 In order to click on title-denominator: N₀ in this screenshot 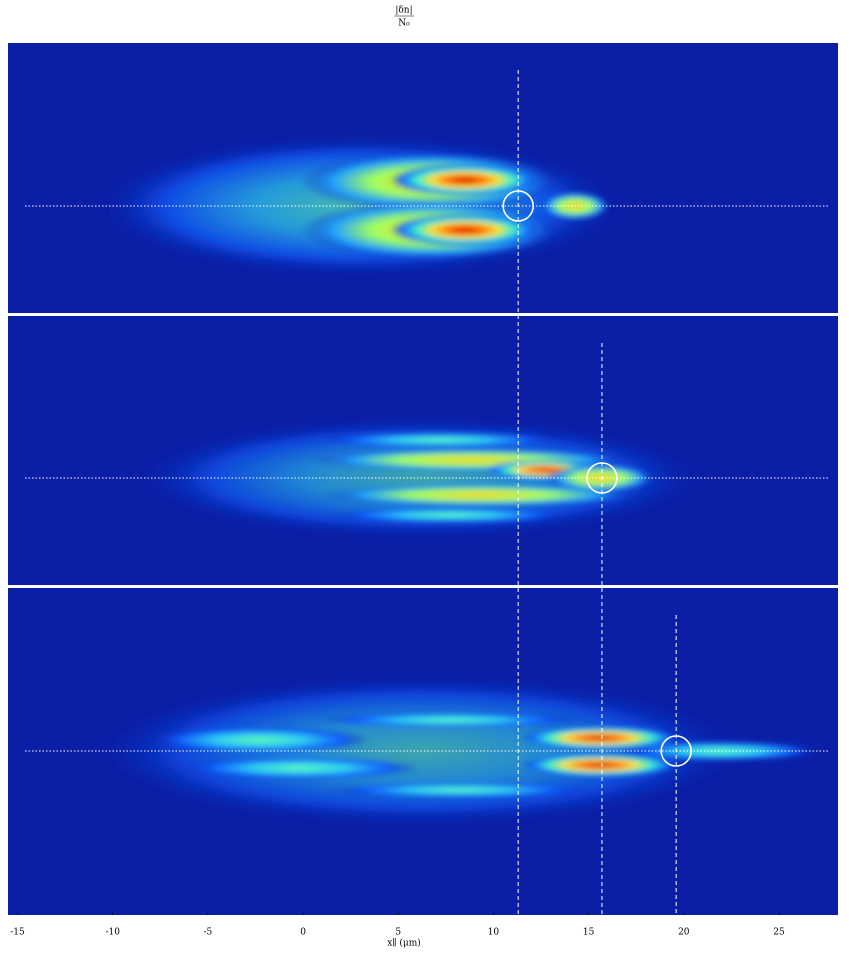, I will do `click(404, 24)`.